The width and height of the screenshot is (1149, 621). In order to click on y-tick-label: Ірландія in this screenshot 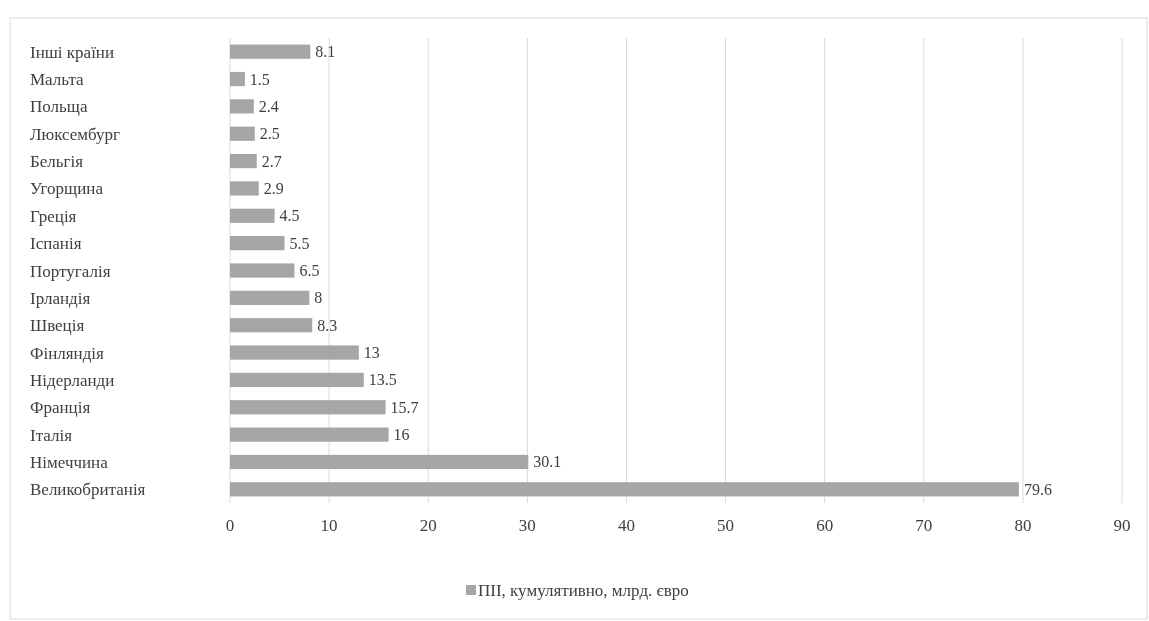, I will do `click(60, 298)`.